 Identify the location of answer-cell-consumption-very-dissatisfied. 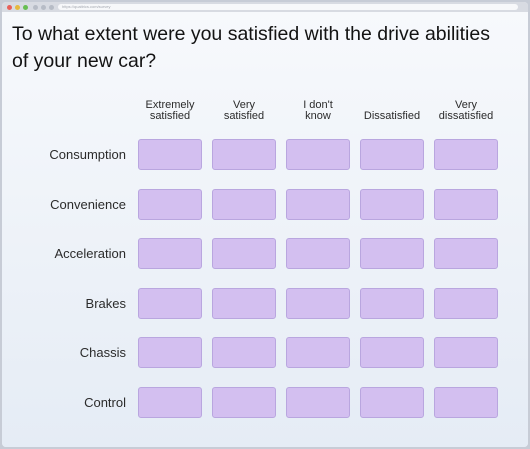
(466, 154).